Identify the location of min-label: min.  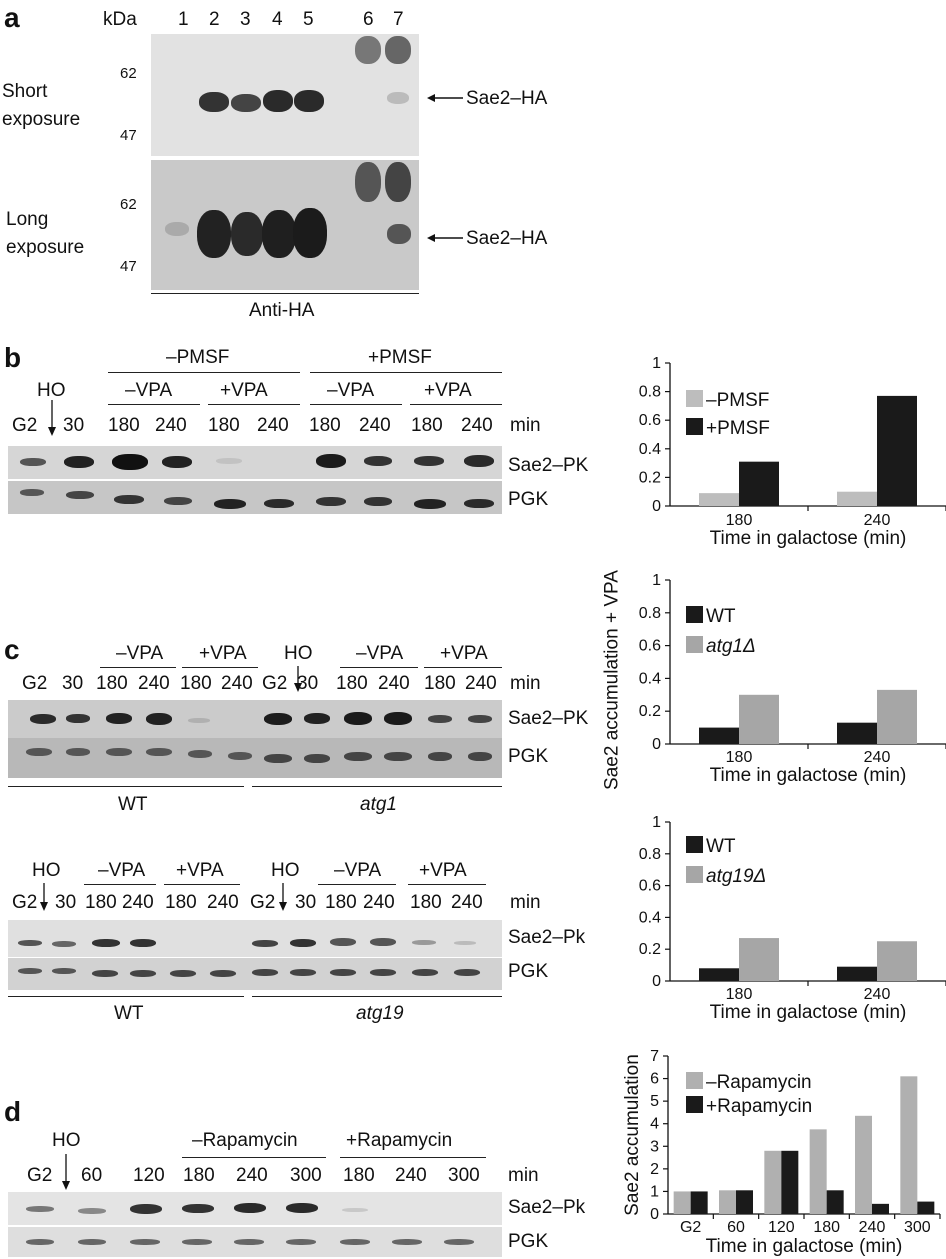
(523, 1175).